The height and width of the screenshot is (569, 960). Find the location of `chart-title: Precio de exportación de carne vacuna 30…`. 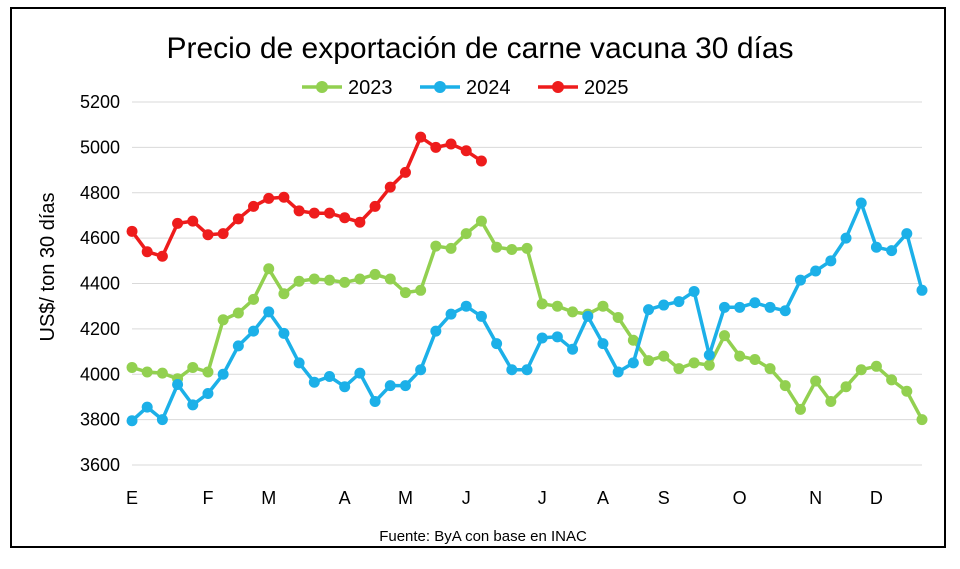

chart-title: Precio de exportación de carne vacuna 30… is located at coordinates (479, 48).